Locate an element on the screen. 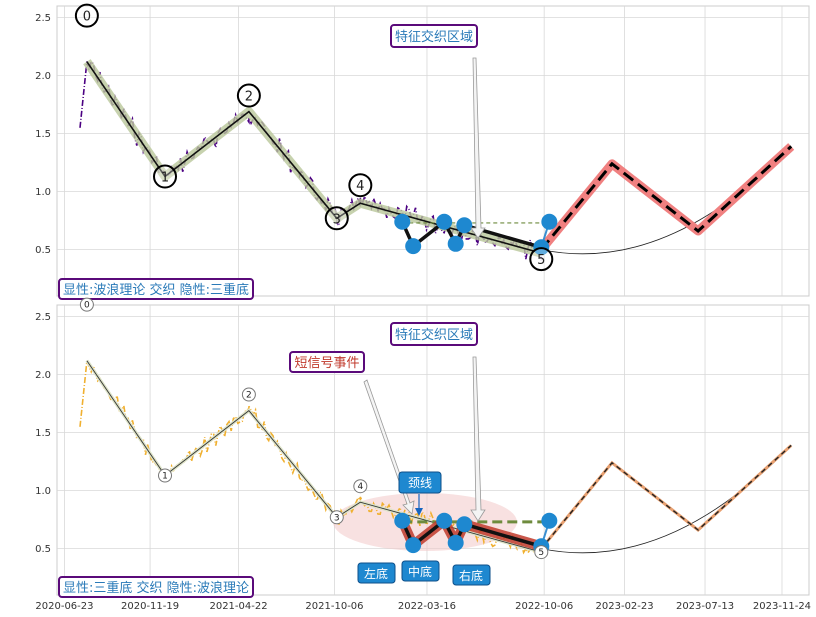  bottom-caption-text: 显性:三重底 交织 隐性:波浪理论 is located at coordinates (156, 588).